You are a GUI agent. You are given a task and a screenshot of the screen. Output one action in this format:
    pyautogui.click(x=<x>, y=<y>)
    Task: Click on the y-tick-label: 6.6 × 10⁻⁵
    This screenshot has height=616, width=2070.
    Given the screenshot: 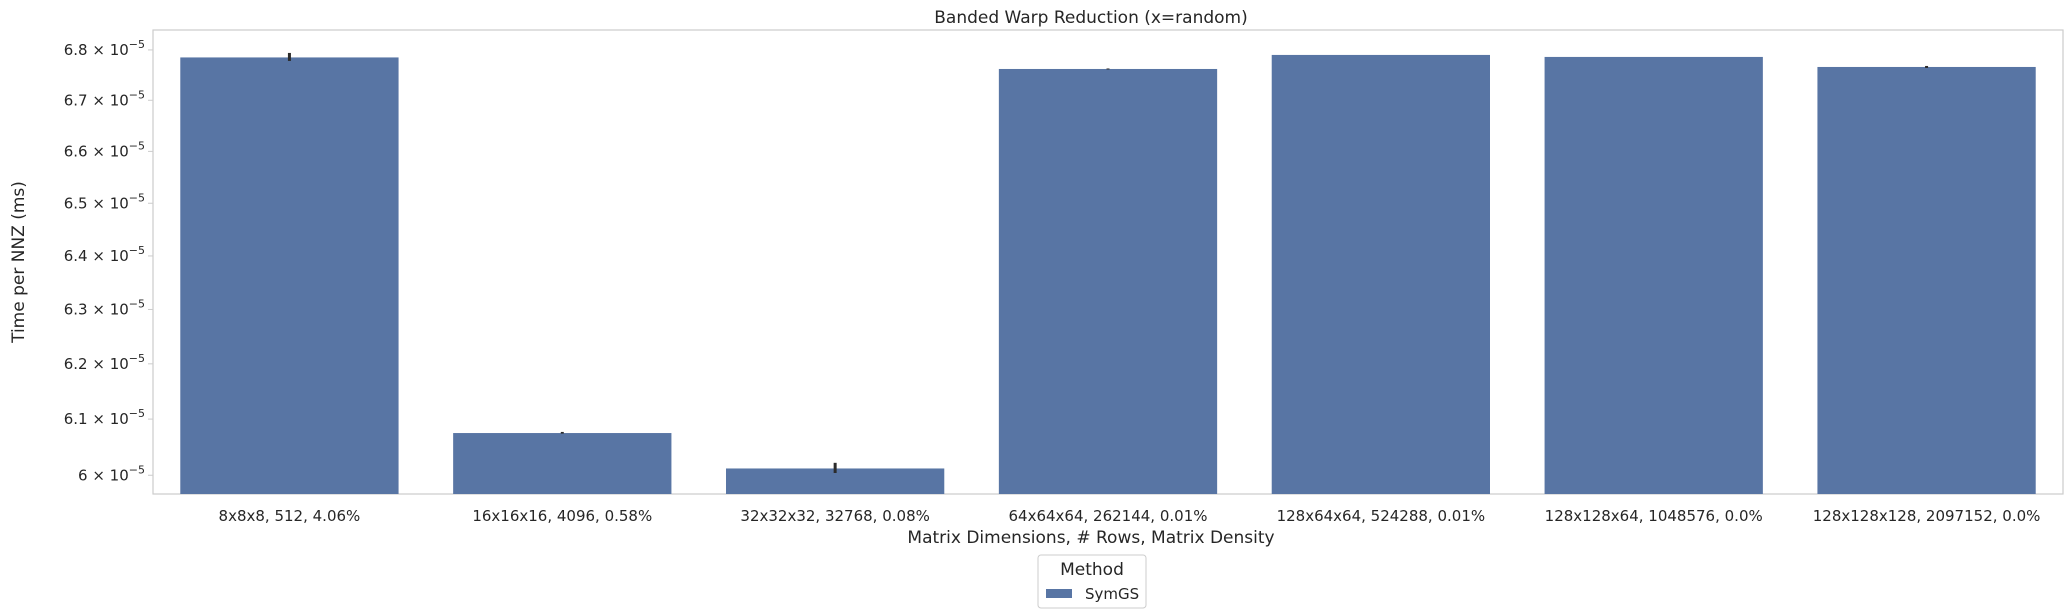 What is the action you would take?
    pyautogui.click(x=104, y=149)
    